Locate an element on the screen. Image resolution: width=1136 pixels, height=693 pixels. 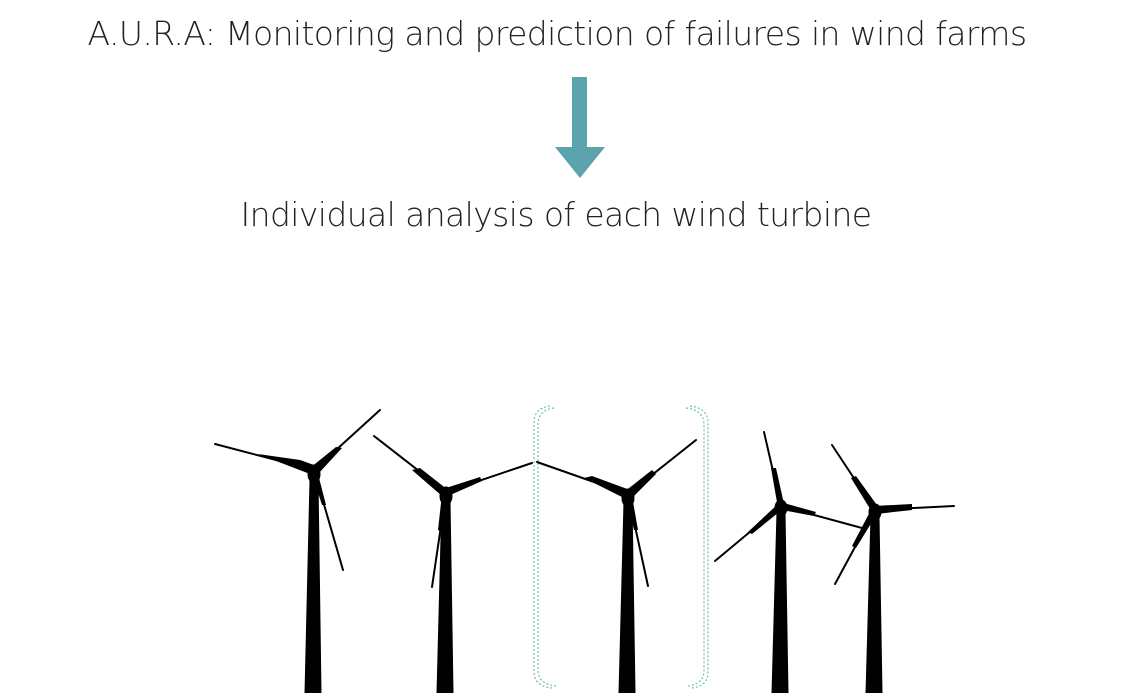
diagram-subtitle: Individual analysis of each wind turbine is located at coordinates (556, 214).